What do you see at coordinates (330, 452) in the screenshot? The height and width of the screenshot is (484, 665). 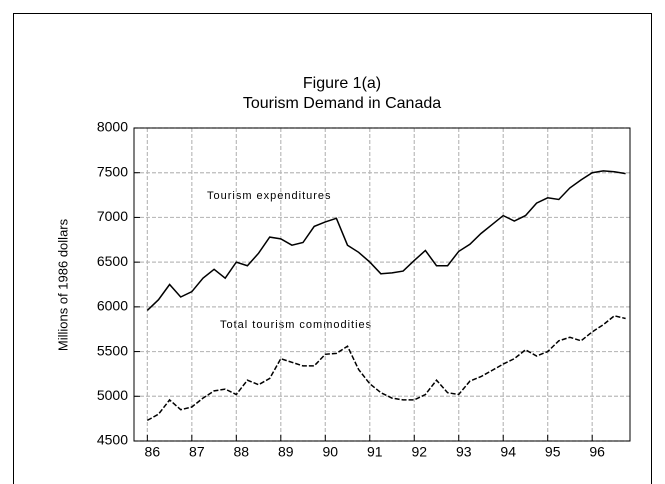 I see `x-tick-label: 90` at bounding box center [330, 452].